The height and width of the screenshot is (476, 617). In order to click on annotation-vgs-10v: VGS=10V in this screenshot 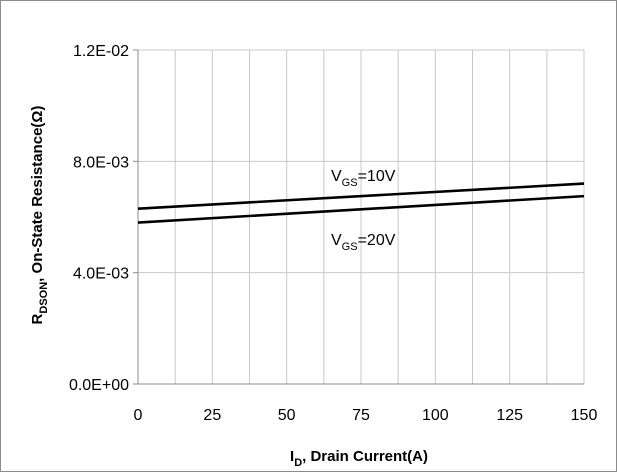, I will do `click(363, 178)`.